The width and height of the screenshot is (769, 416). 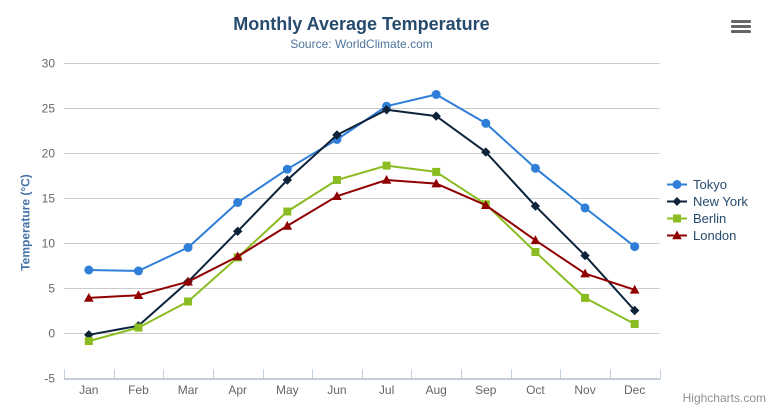 What do you see at coordinates (49, 244) in the screenshot?
I see `y-axis-tick-label: 10` at bounding box center [49, 244].